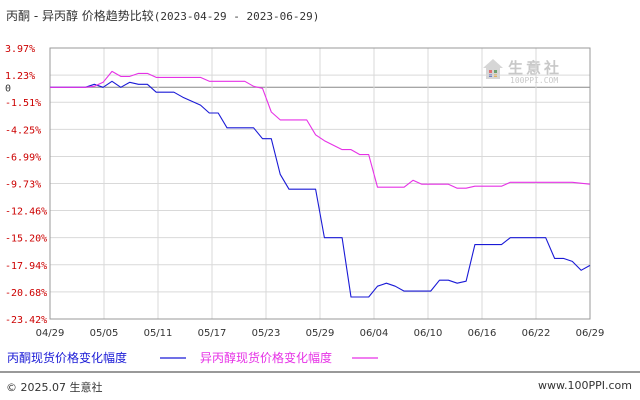  Describe the element at coordinates (26, 320) in the screenshot. I see `y-tick-label: -23.42%` at that location.